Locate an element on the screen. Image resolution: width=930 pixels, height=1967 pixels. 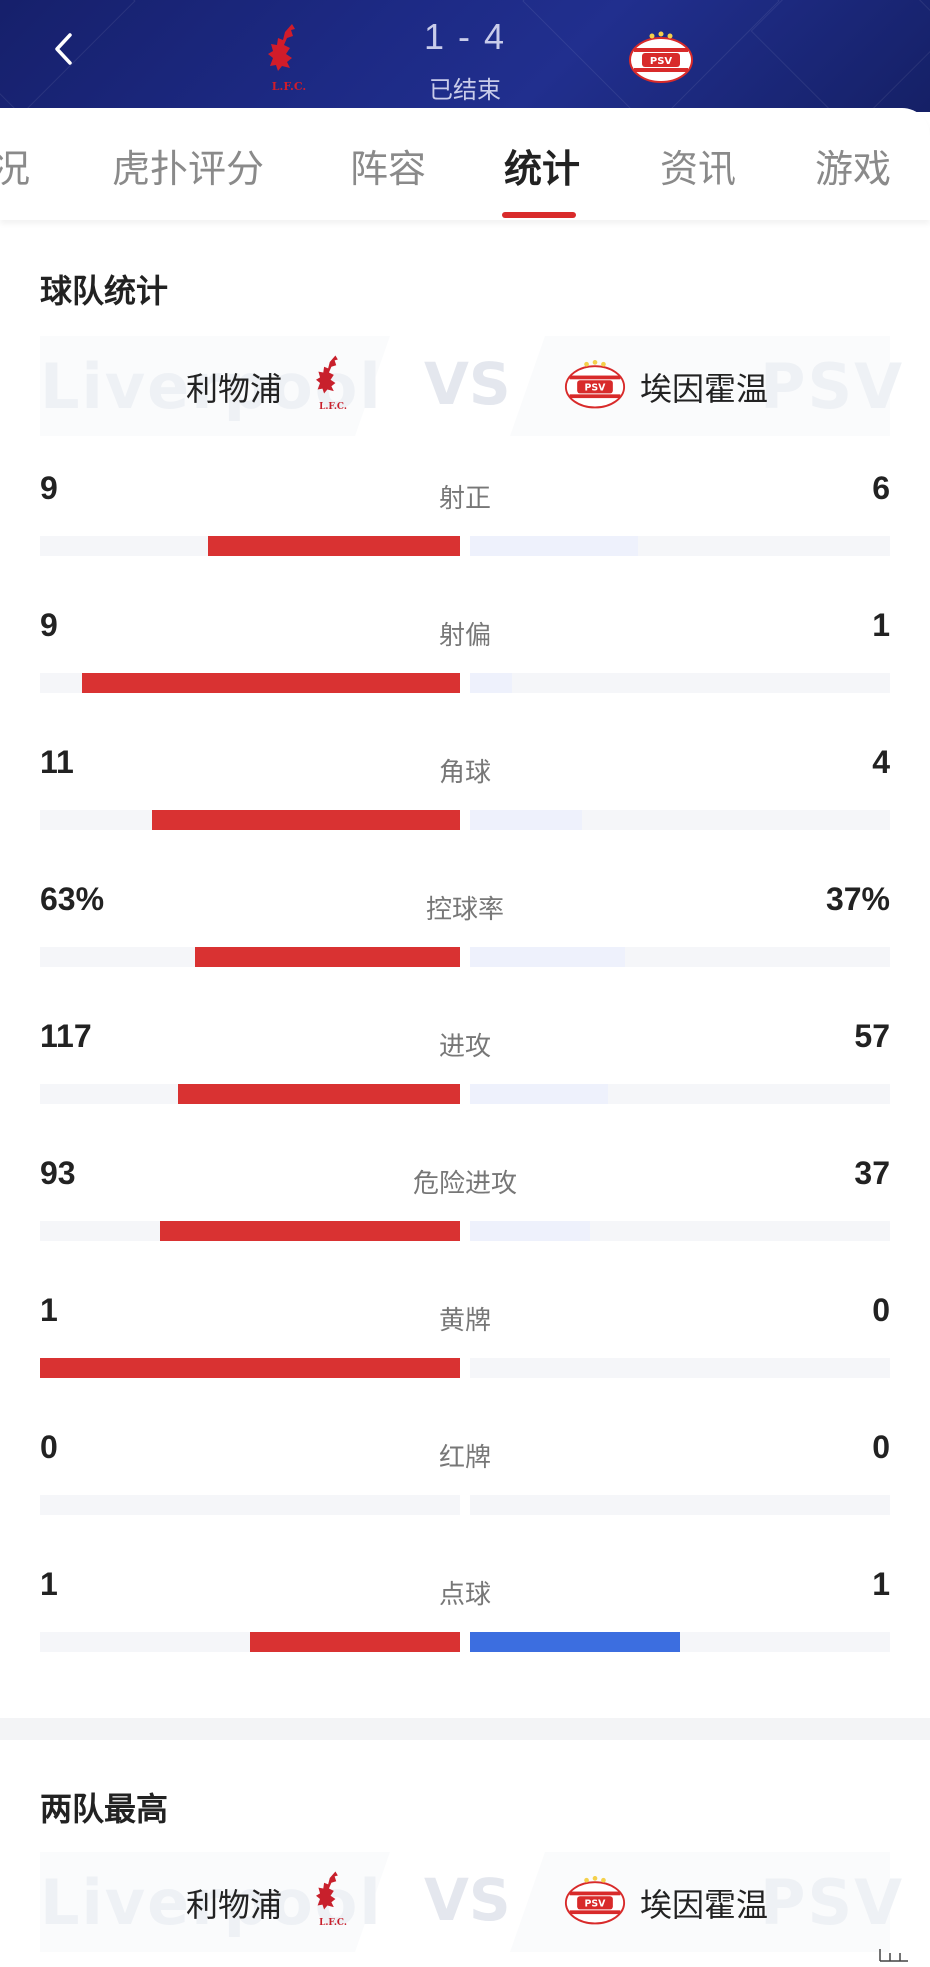
stat-row: 117 进攻 57 is located at coordinates (465, 1068).